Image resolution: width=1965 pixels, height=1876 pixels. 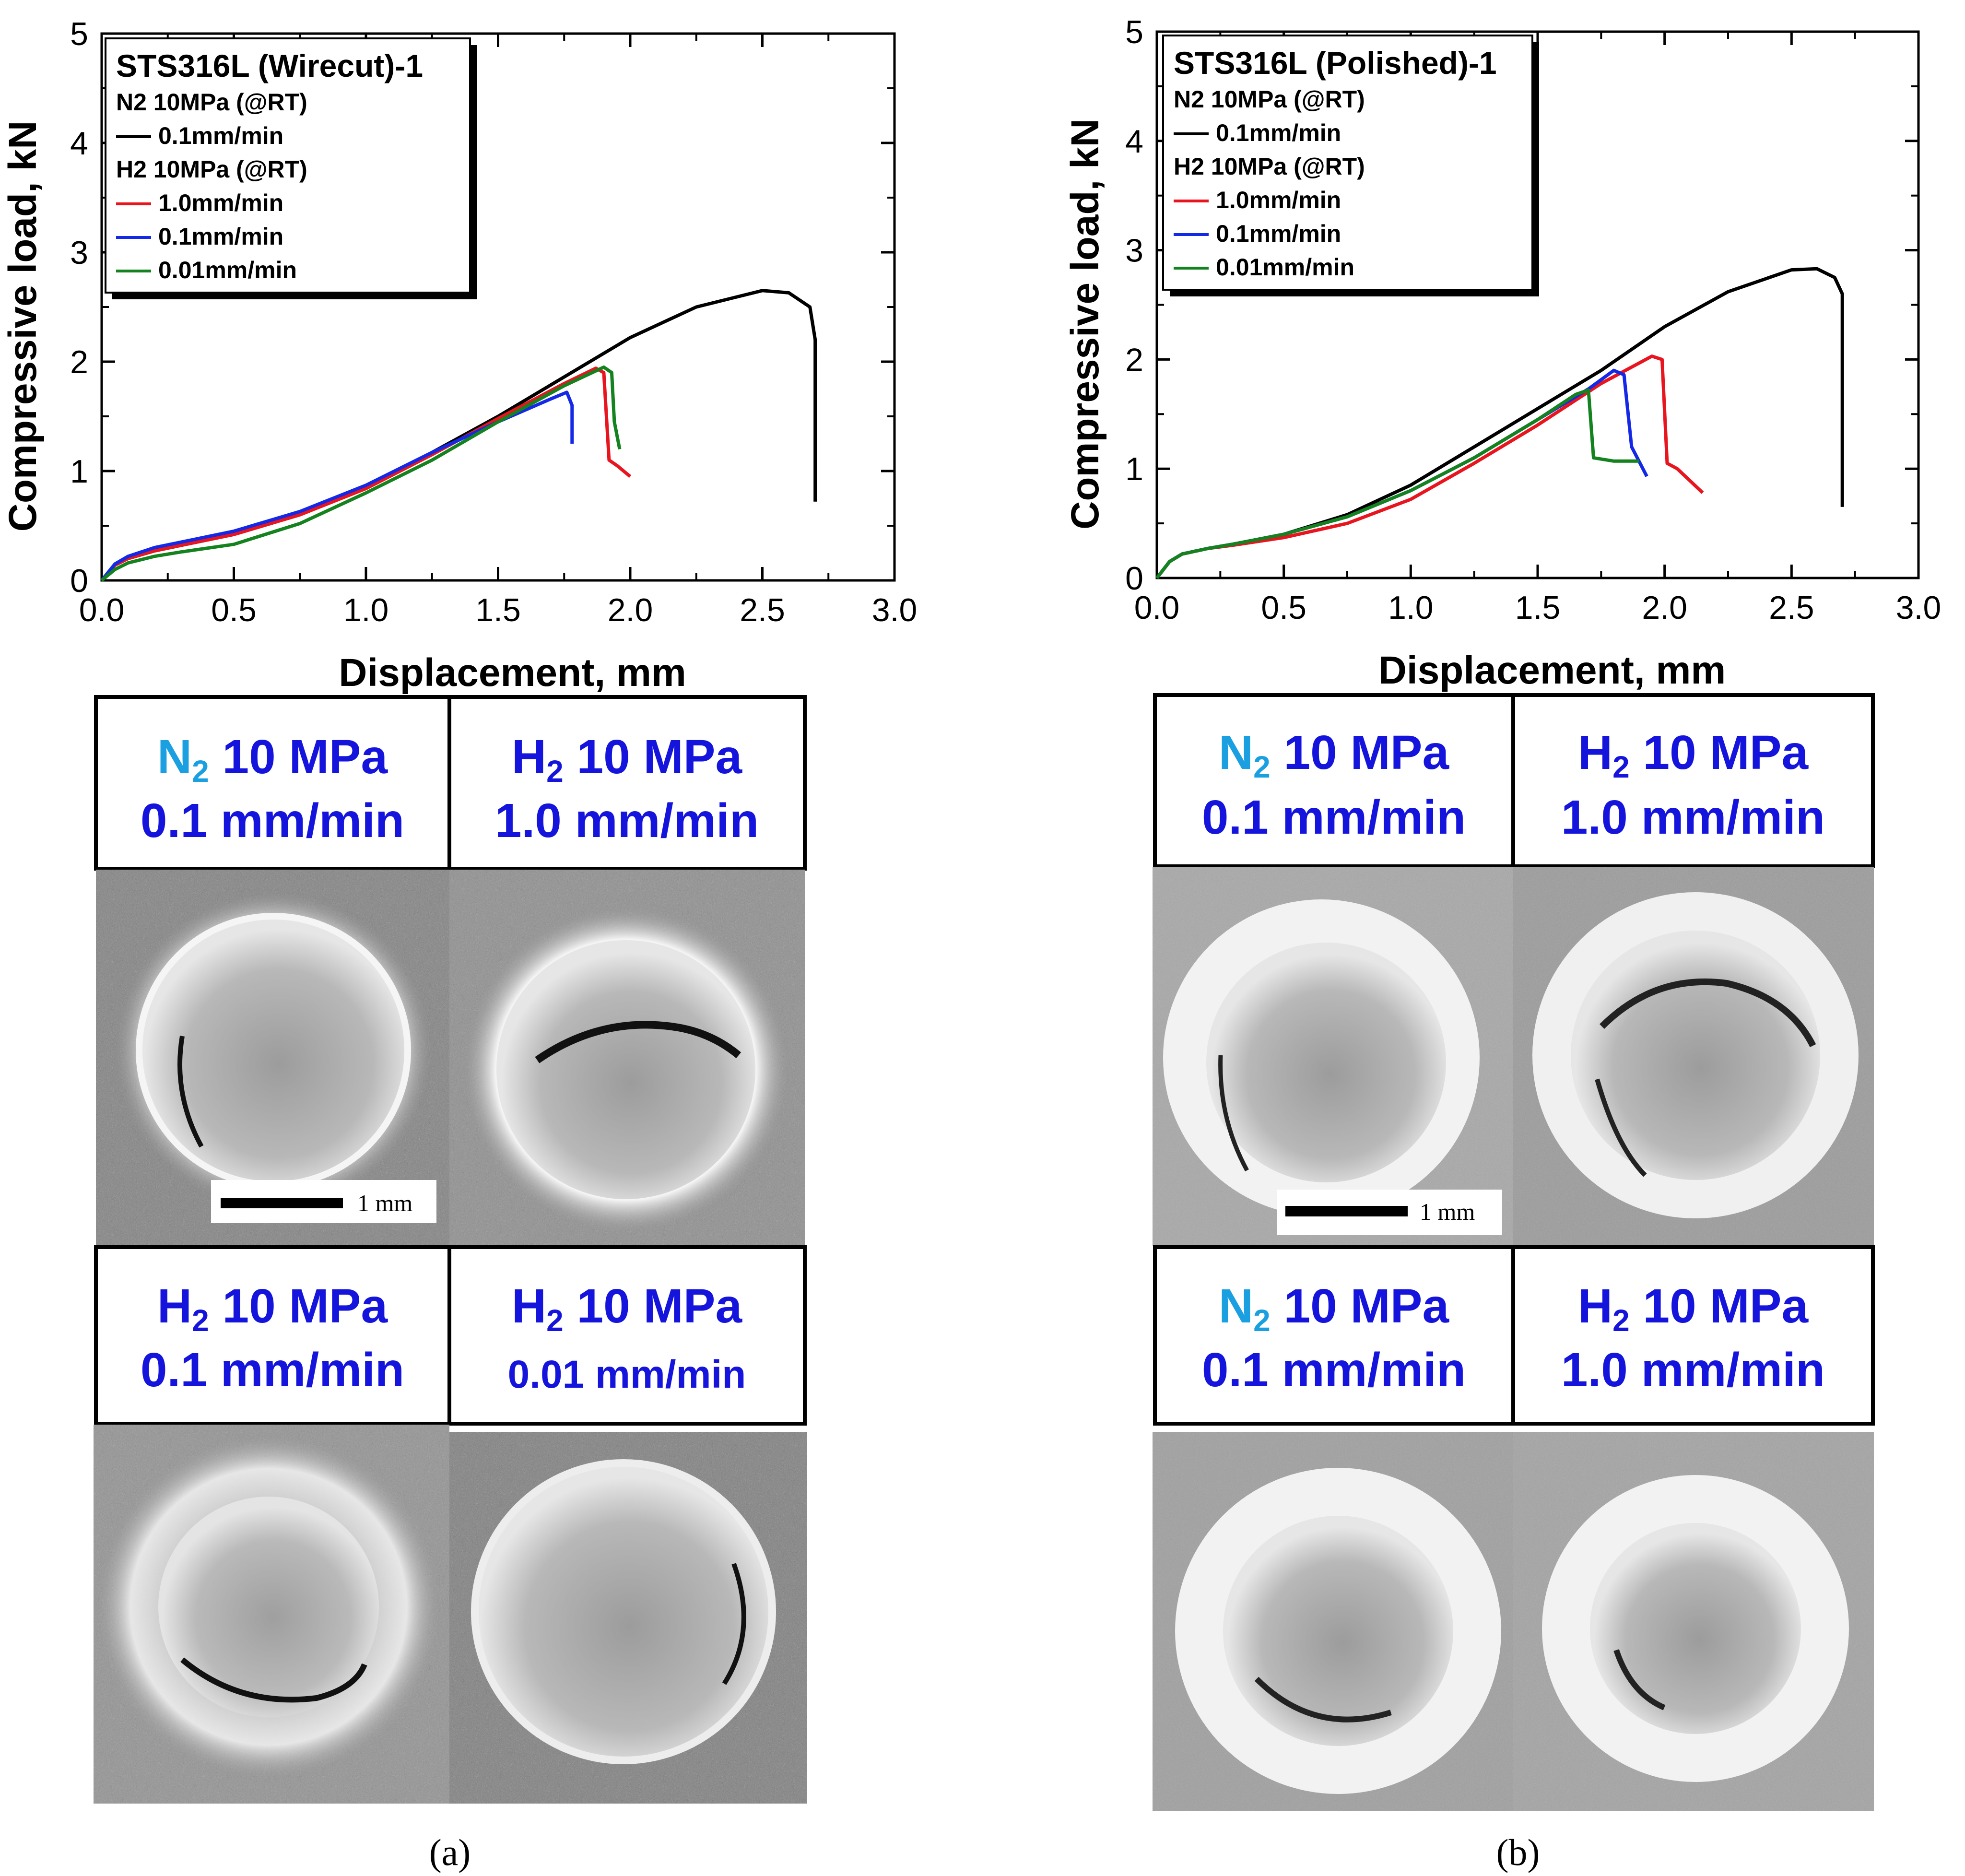 I want to click on cell-rate: 0.01 mm/min, so click(x=627, y=1375).